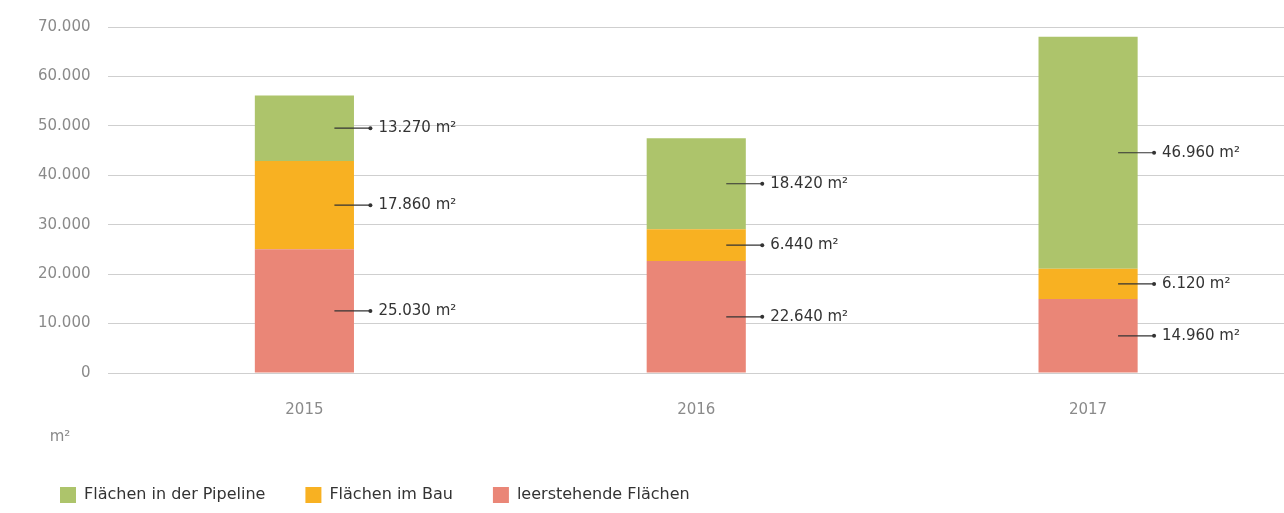  I want to click on y-tick-label: 40.000, so click(64, 174).